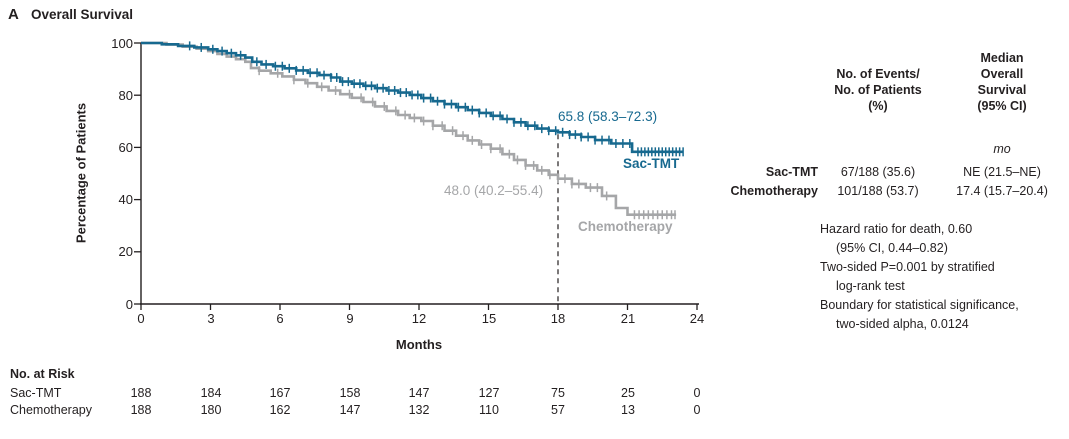 The image size is (1069, 439). What do you see at coordinates (558, 410) in the screenshot?
I see `risk-value: 57` at bounding box center [558, 410].